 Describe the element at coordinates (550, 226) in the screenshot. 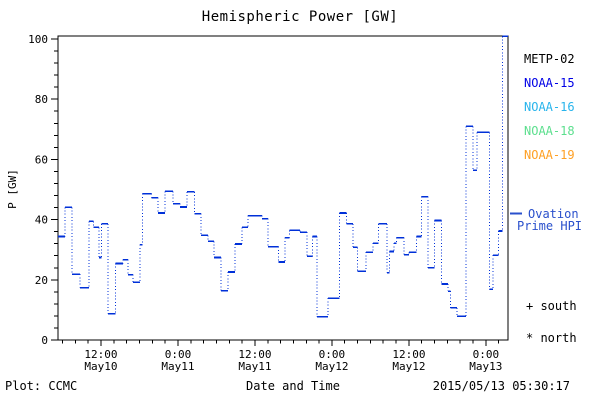

I see `ovation-legend-line2: Prime HPI` at that location.